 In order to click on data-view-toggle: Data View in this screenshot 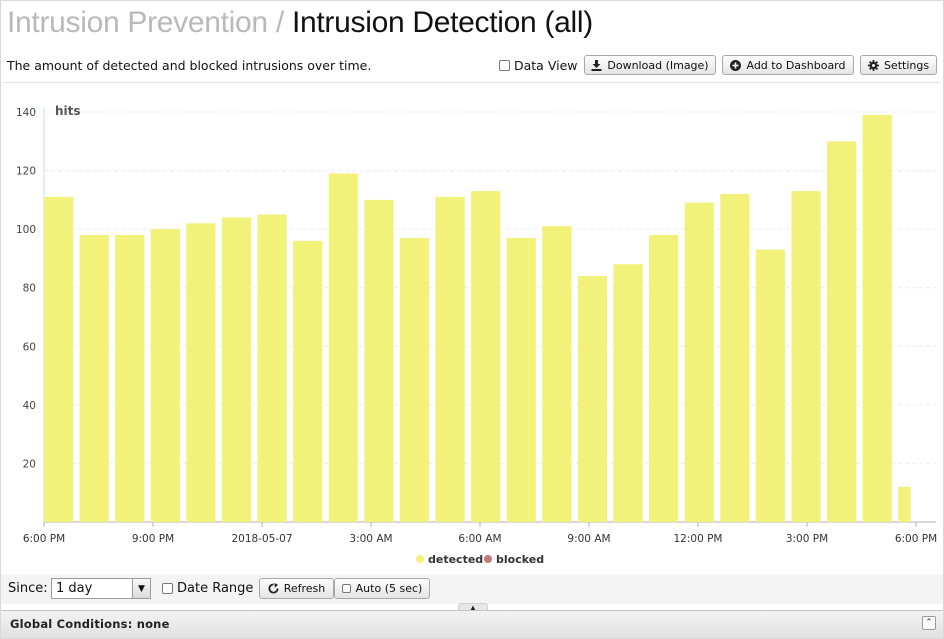, I will do `click(538, 65)`.